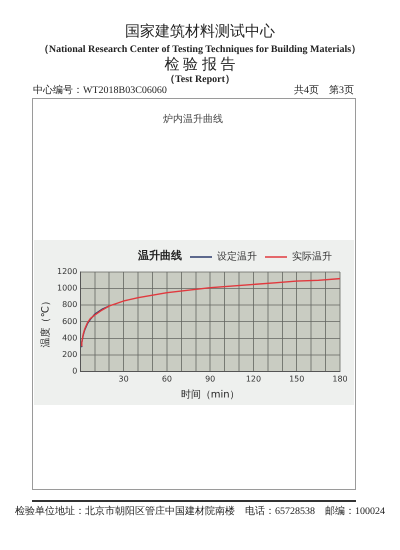 The width and height of the screenshot is (400, 550). Describe the element at coordinates (280, 511) in the screenshot. I see `text: 电话：65728538` at that location.